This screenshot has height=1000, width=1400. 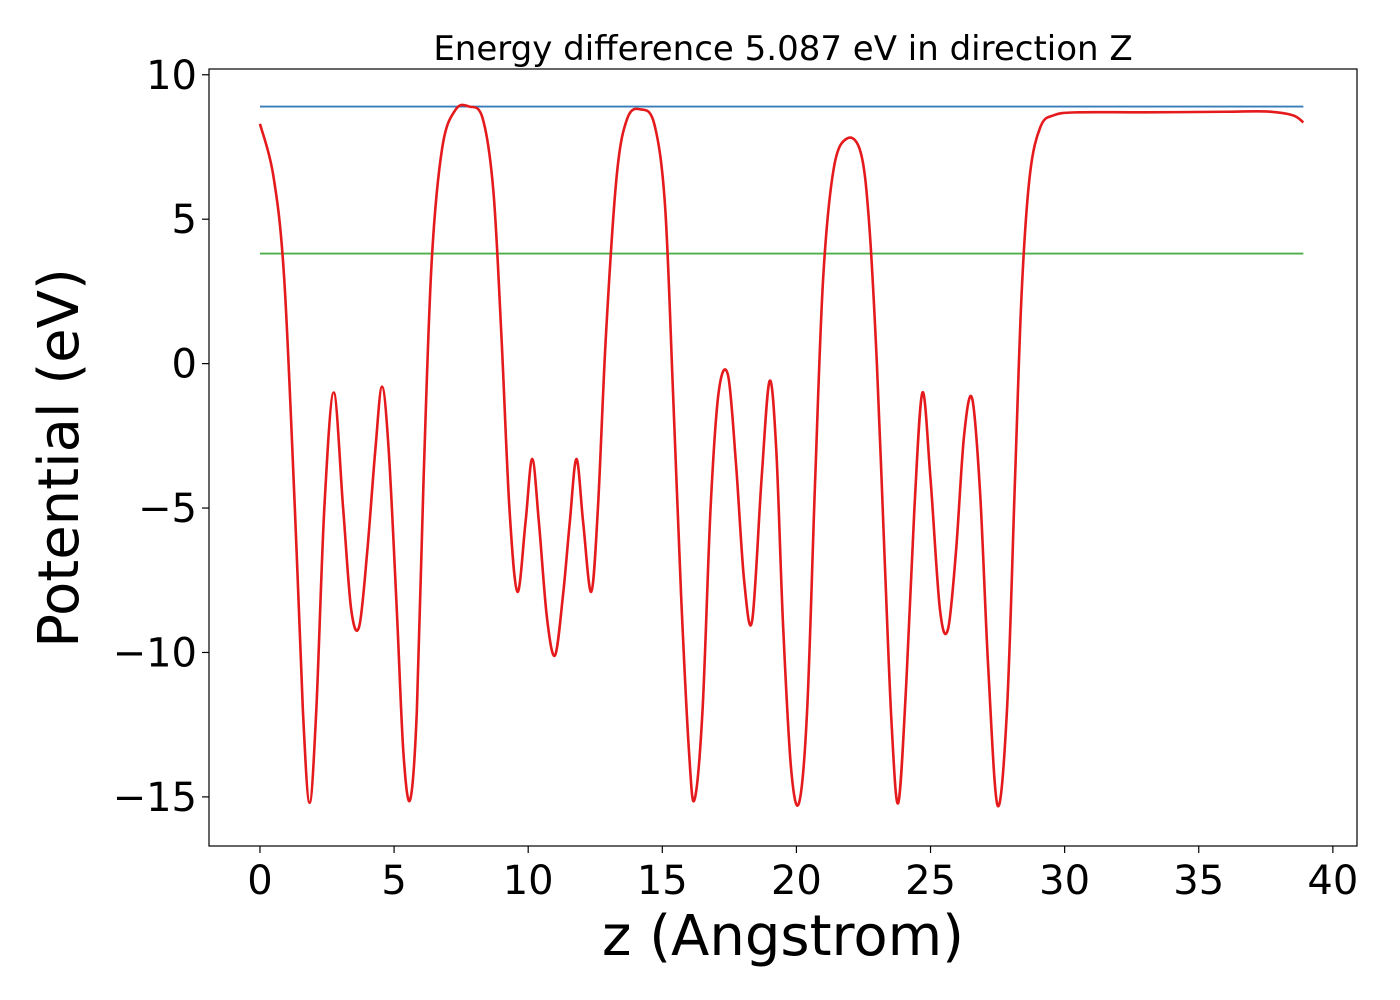 I want to click on y-tick-label: −15, so click(x=155, y=798).